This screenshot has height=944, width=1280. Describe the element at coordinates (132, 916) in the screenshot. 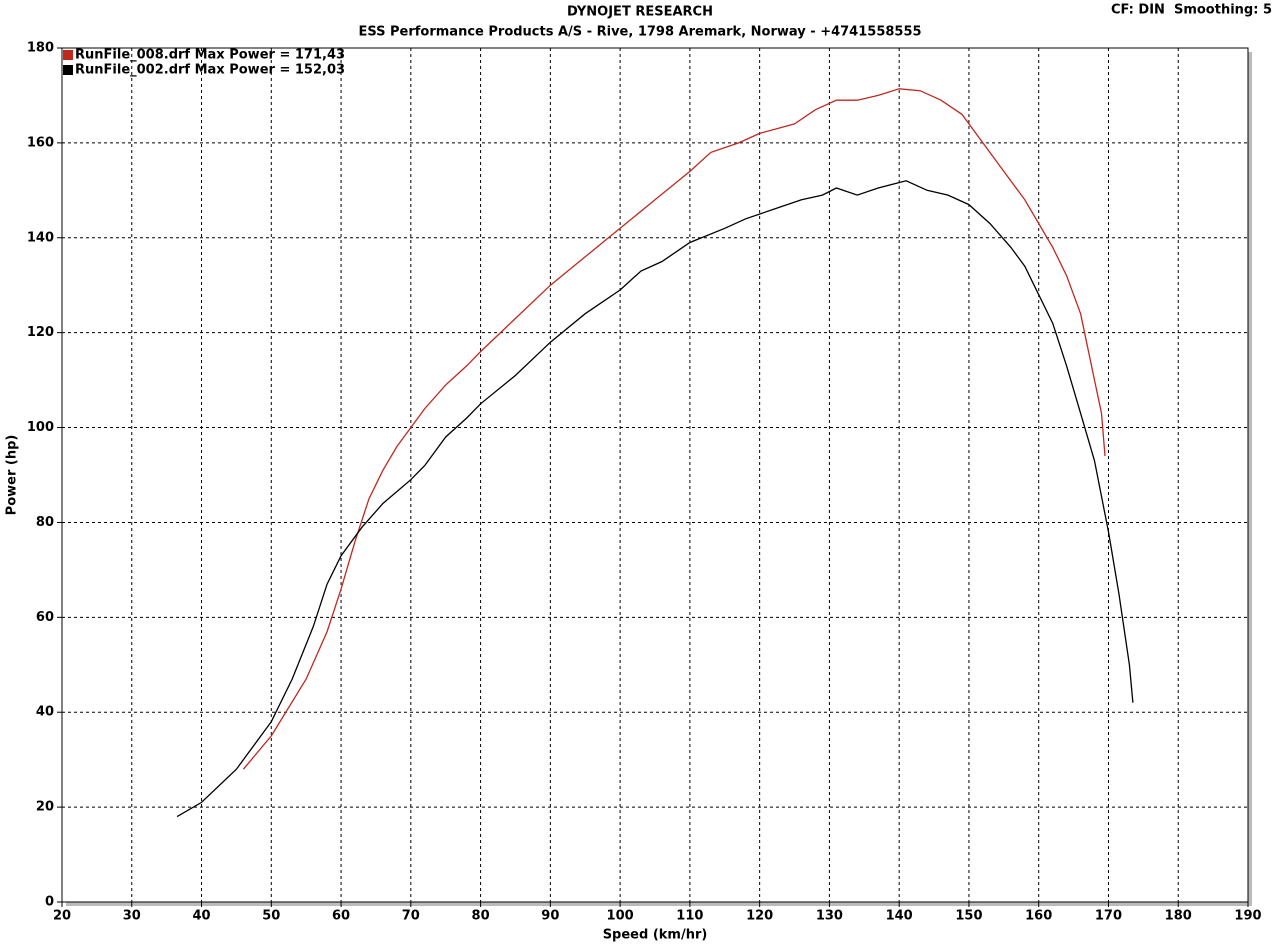

I see `x-tick-label: 30` at that location.